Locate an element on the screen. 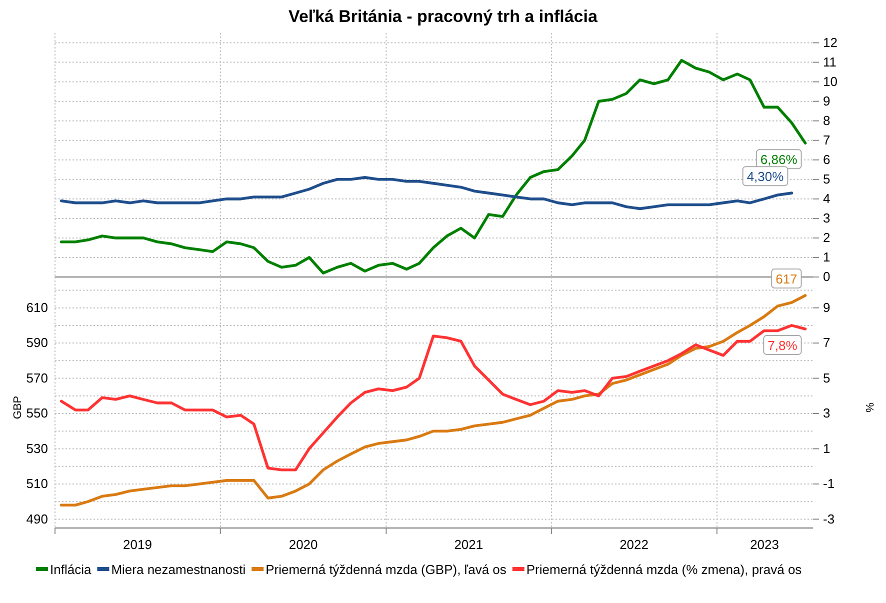 The image size is (886, 603). data-label: 617 is located at coordinates (787, 278).